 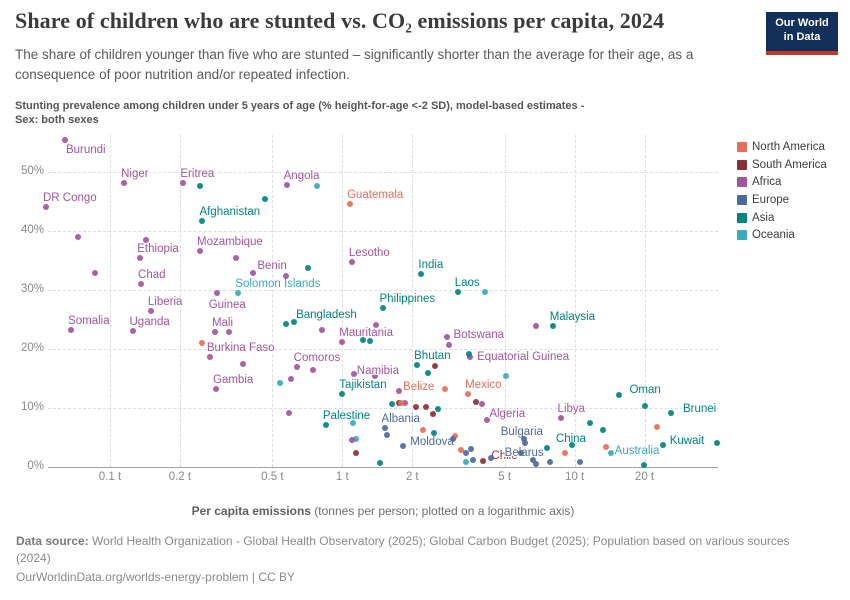 I want to click on data-point-burundi, so click(x=64, y=140).